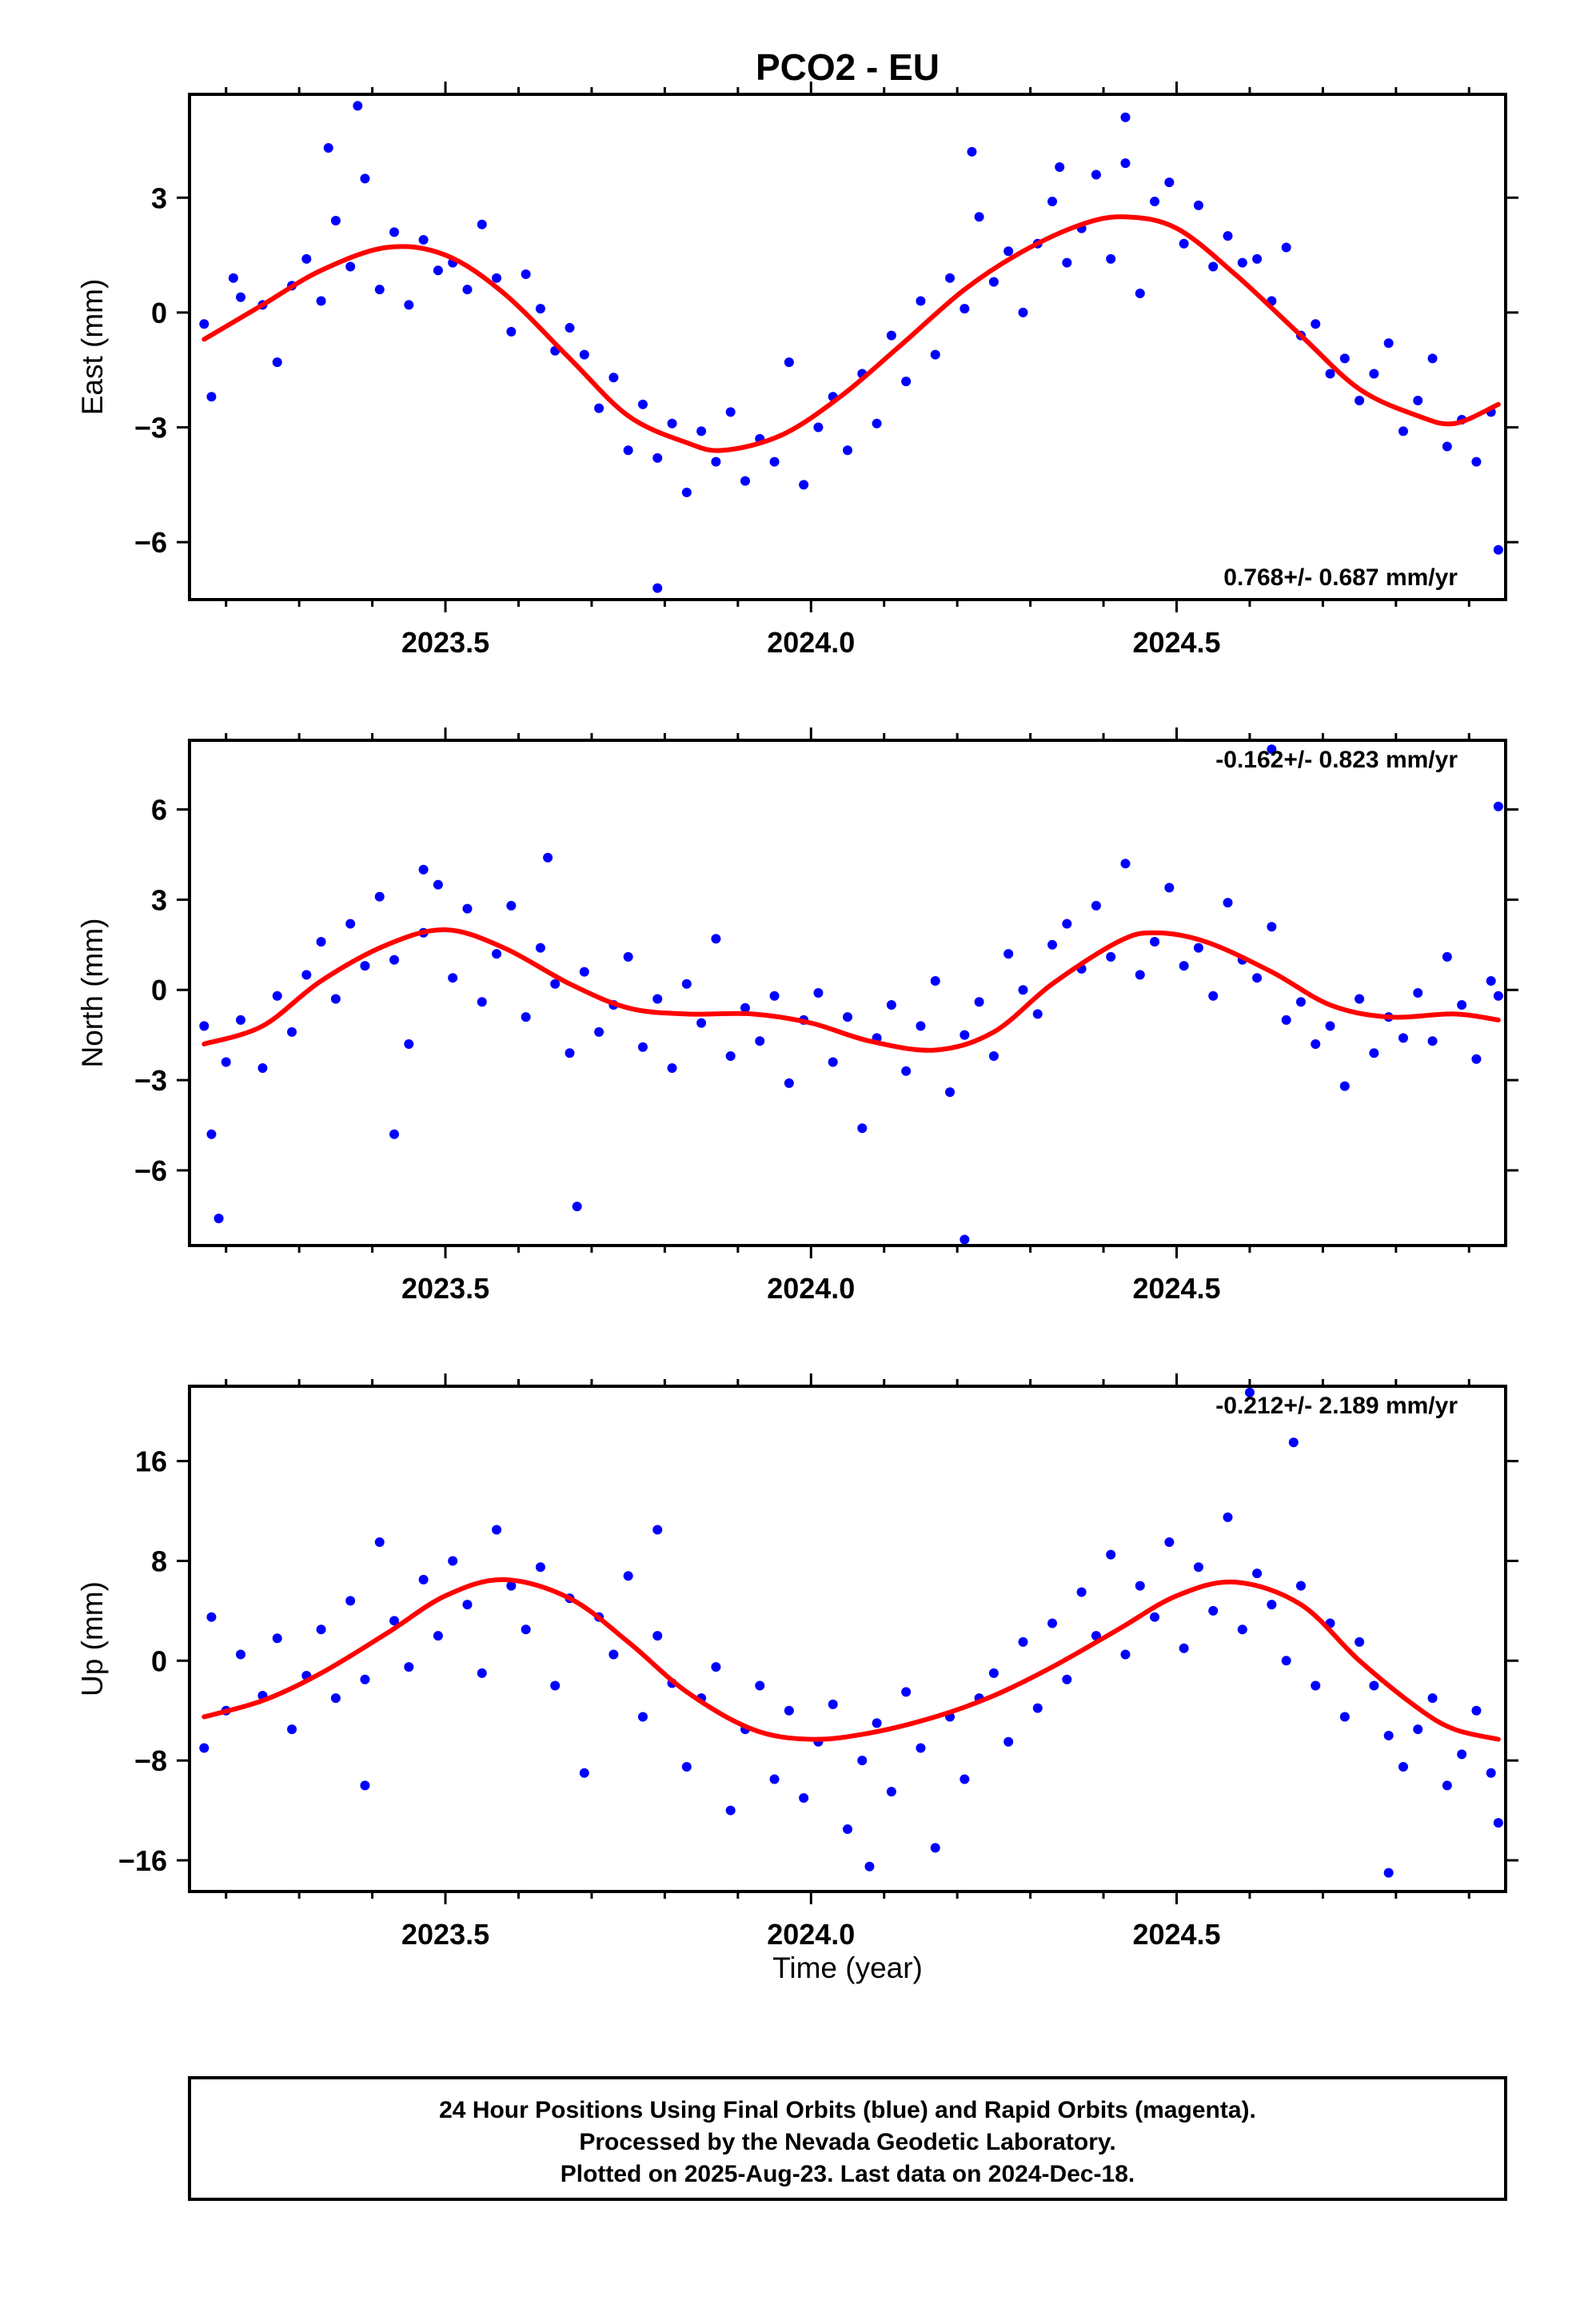 Image resolution: width=1580 pixels, height=2324 pixels. Describe the element at coordinates (851, 1660) in the screenshot. I see `up-fit-curve` at that location.